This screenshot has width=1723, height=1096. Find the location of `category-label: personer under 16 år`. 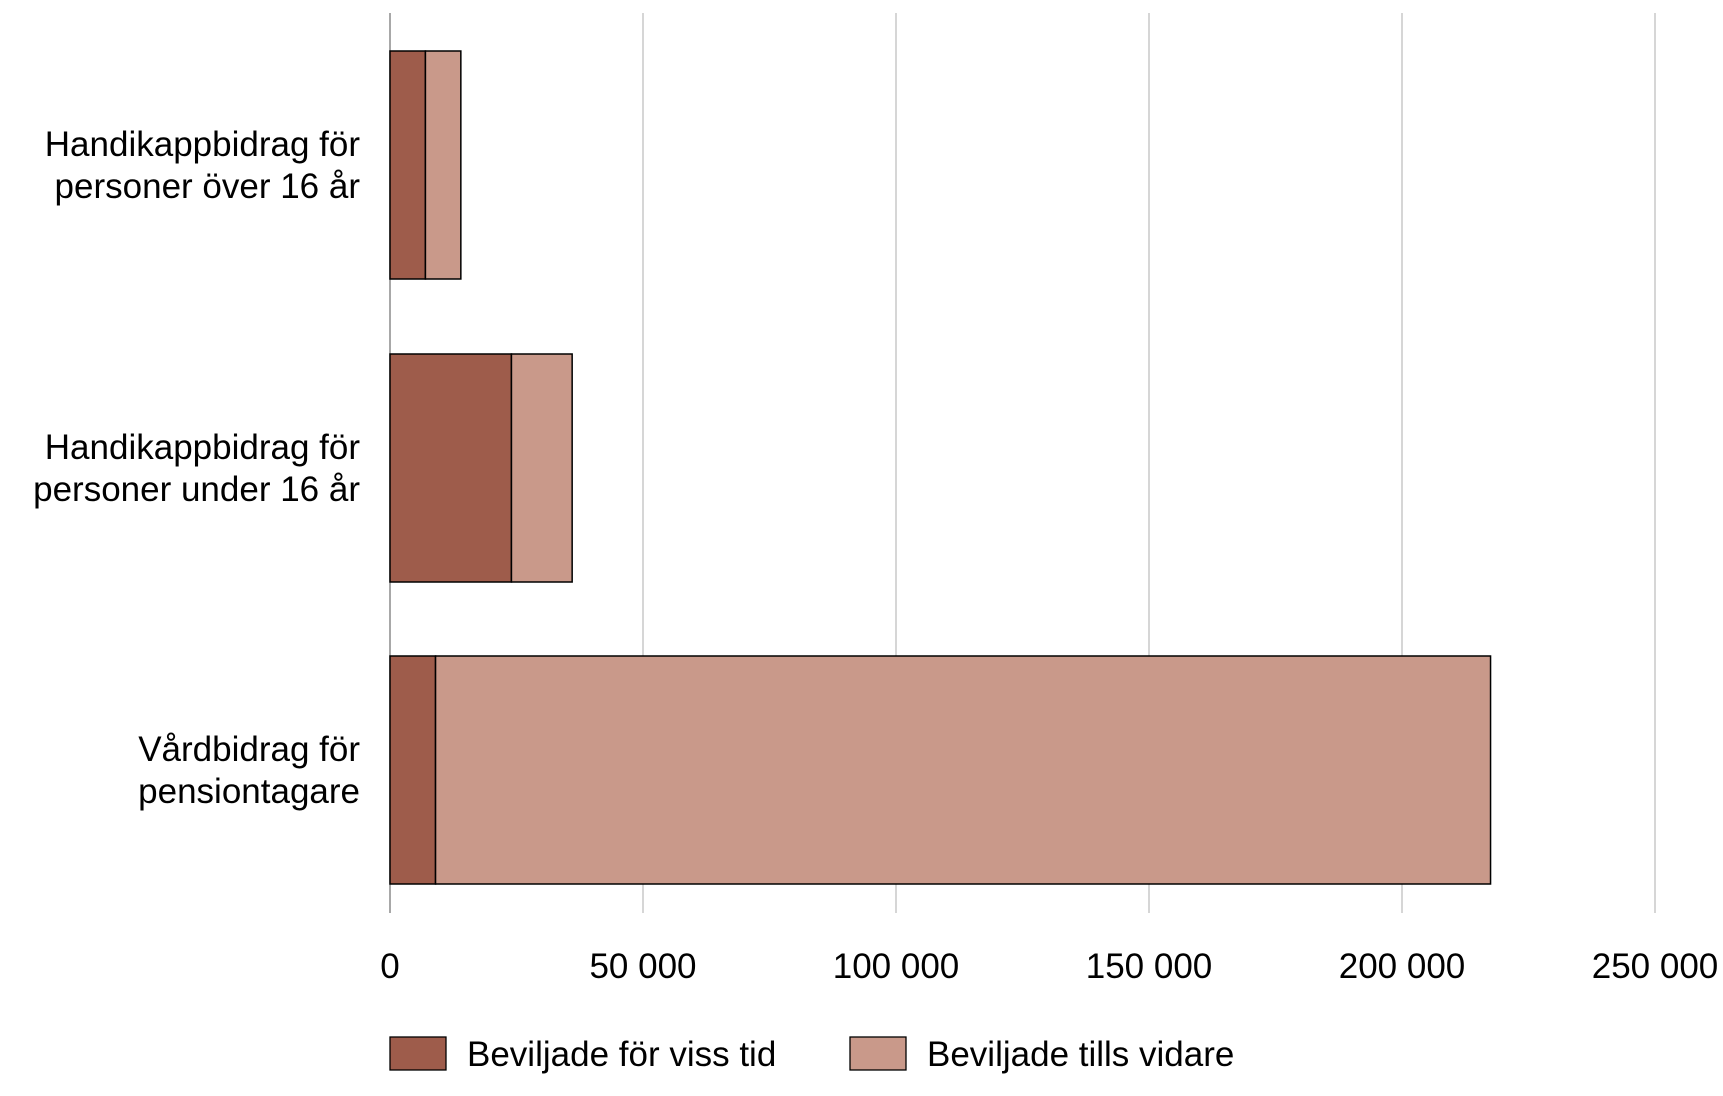

category-label: personer under 16 år is located at coordinates (196, 489).